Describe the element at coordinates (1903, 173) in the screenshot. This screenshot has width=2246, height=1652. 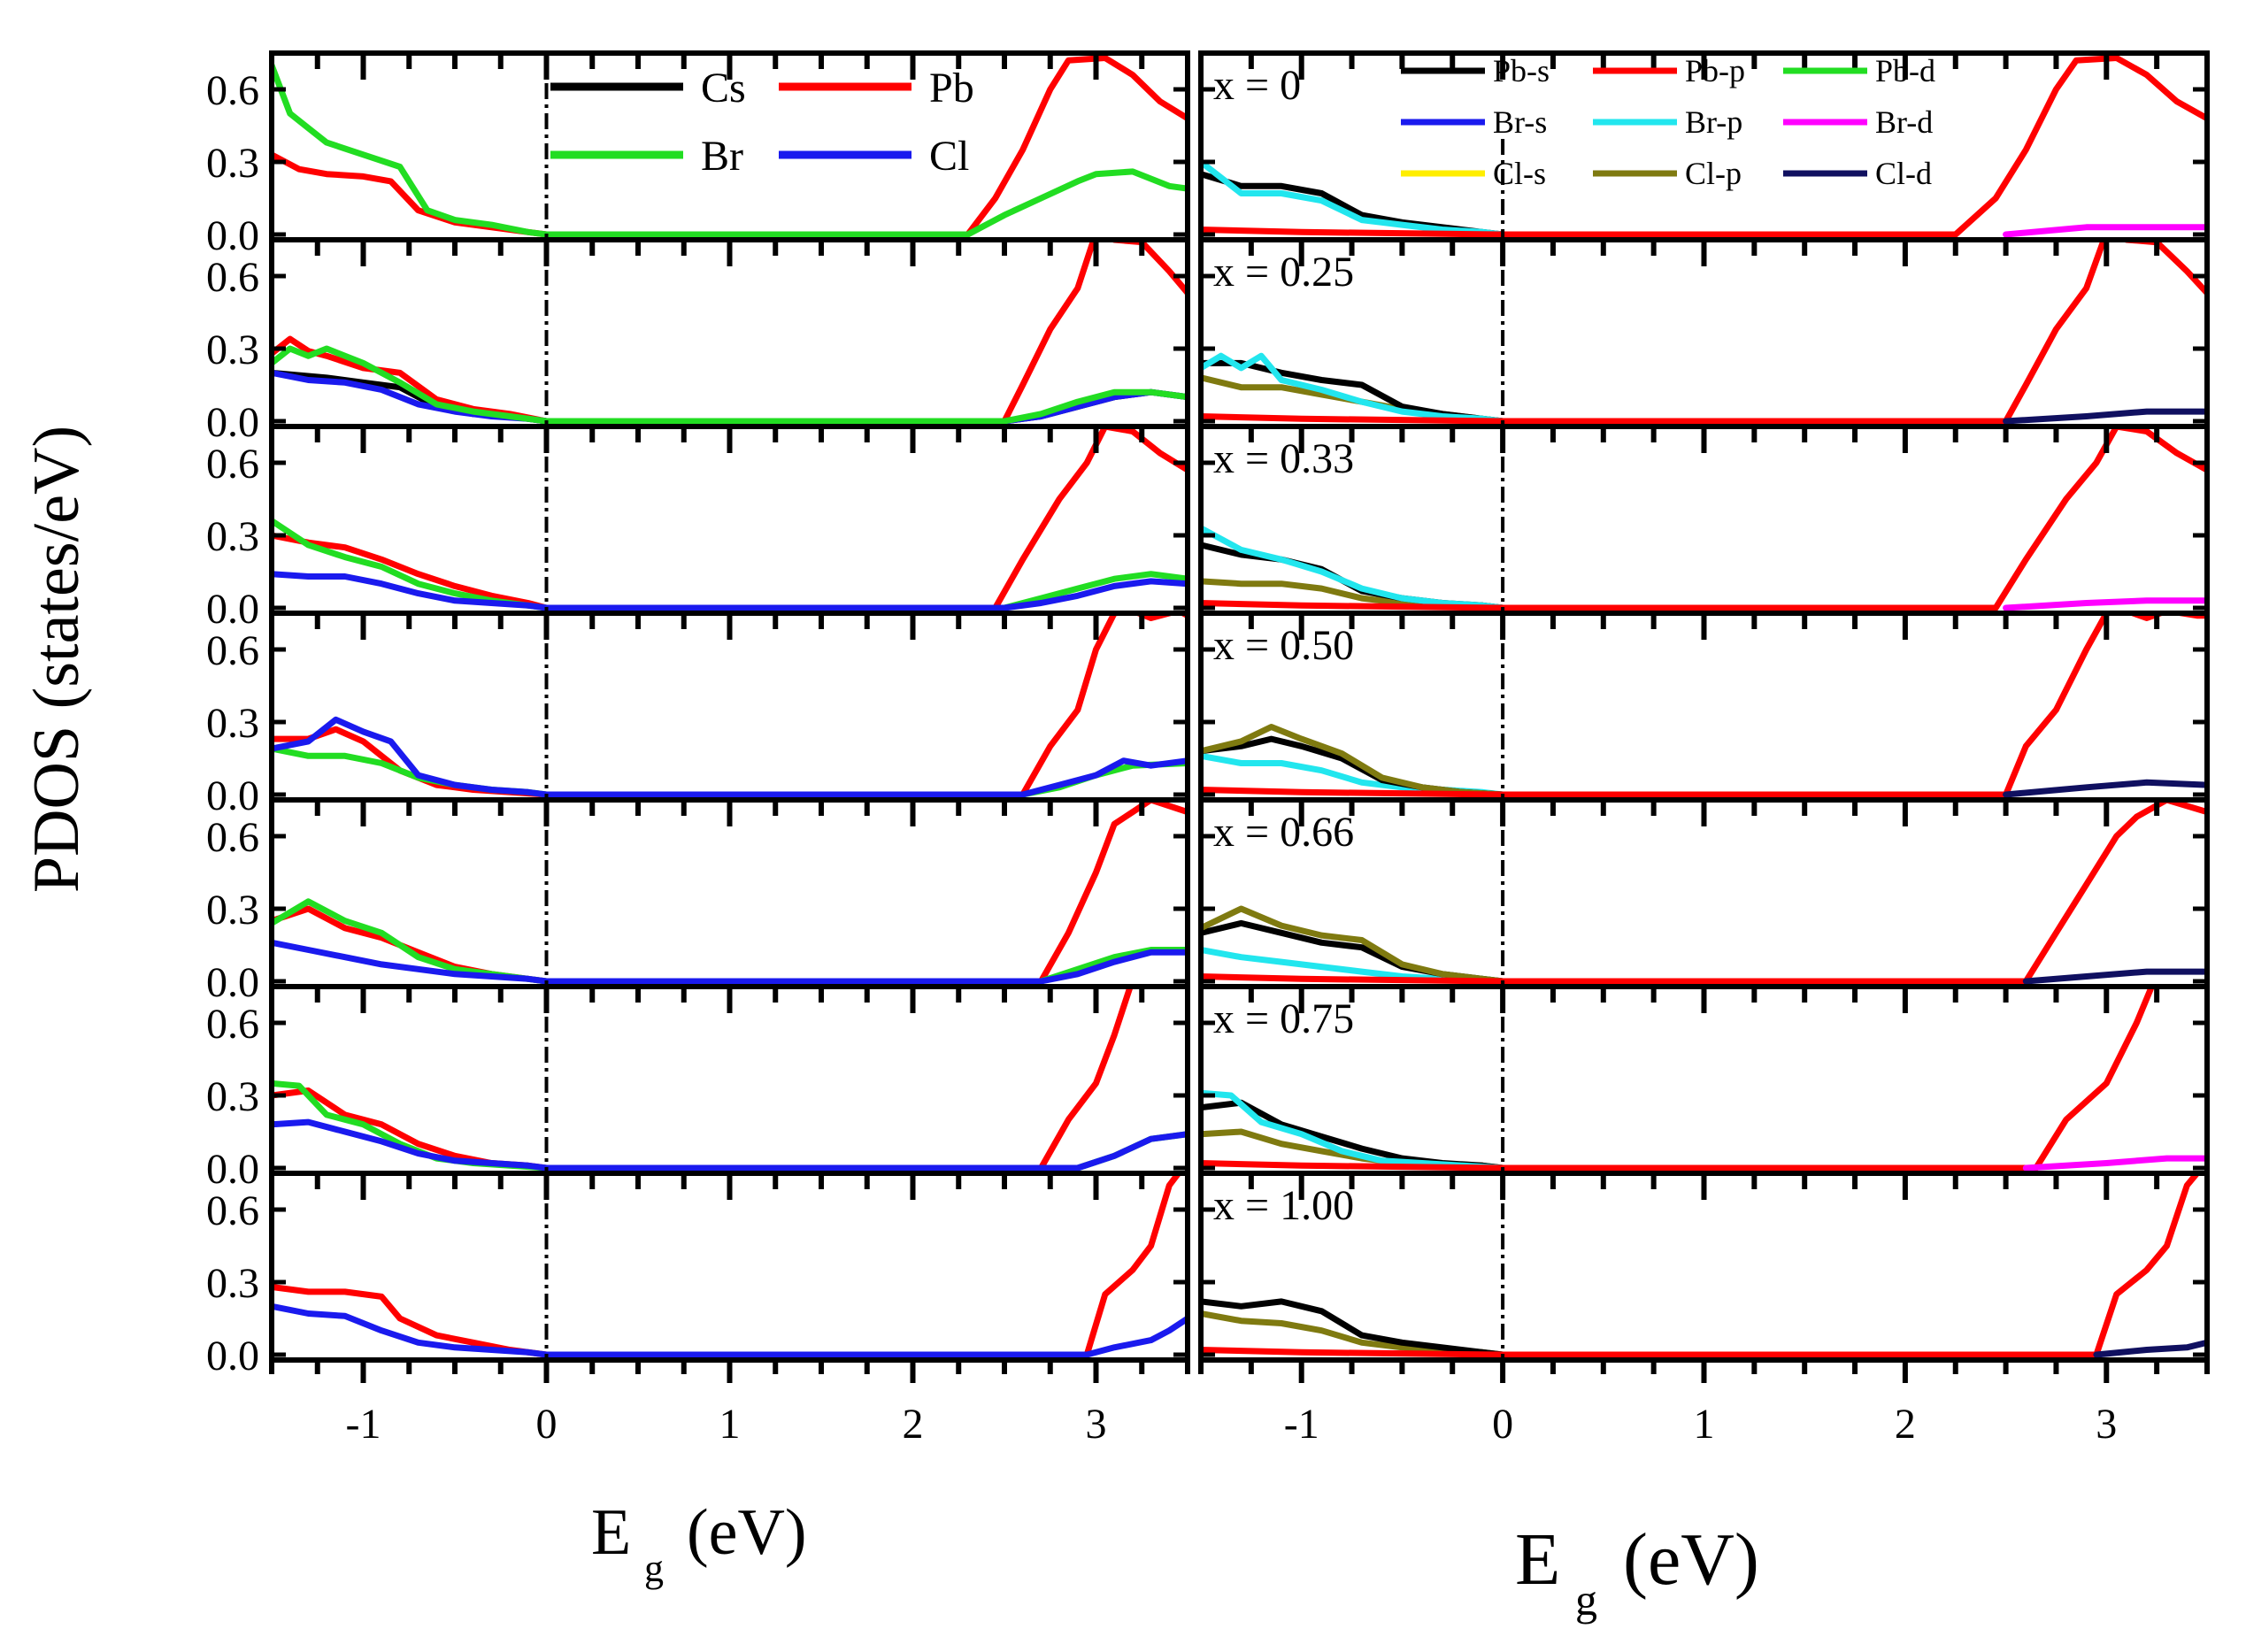
I see `legend-label: Cl-d` at that location.